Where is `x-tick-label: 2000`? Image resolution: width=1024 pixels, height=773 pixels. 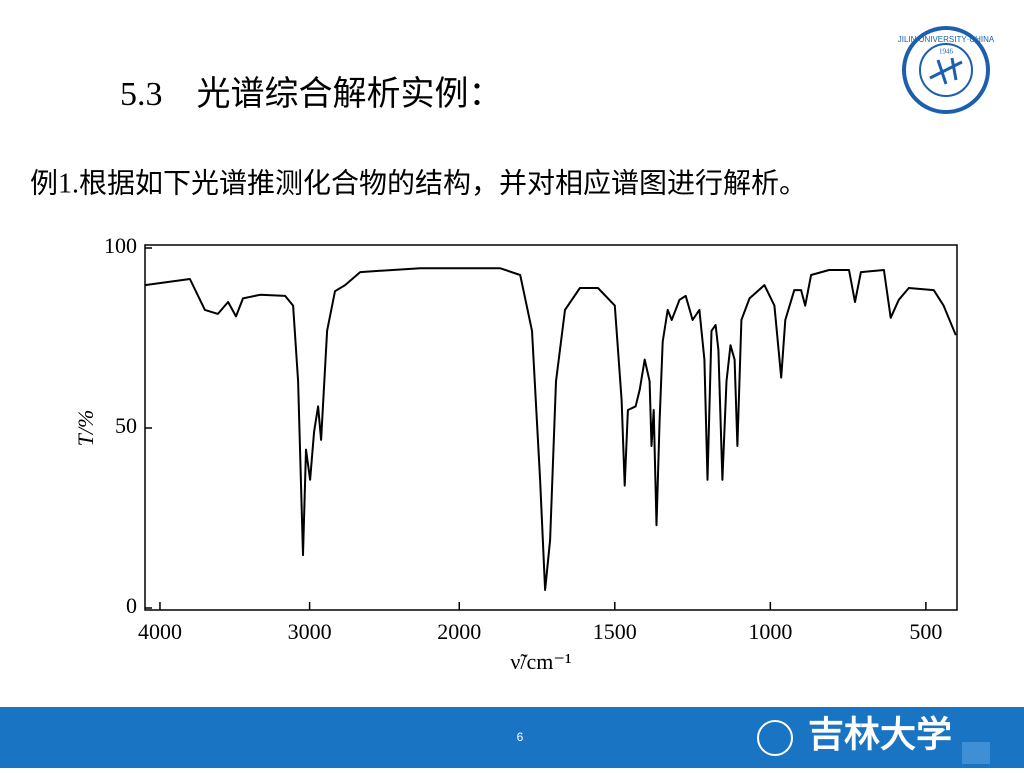 x-tick-label: 2000 is located at coordinates (459, 631).